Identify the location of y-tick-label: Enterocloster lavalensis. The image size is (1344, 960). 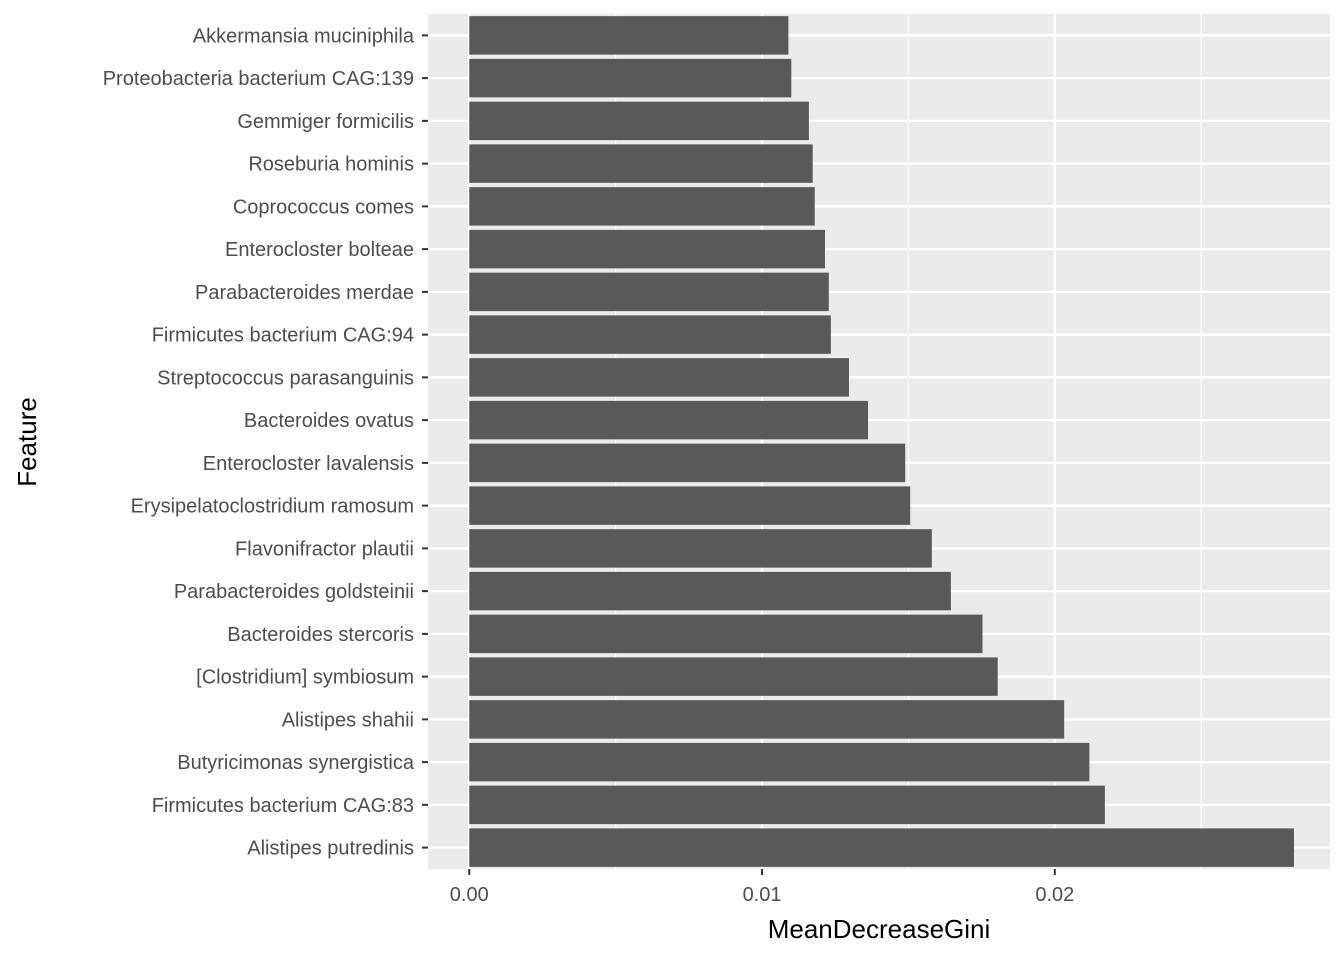
(308, 464).